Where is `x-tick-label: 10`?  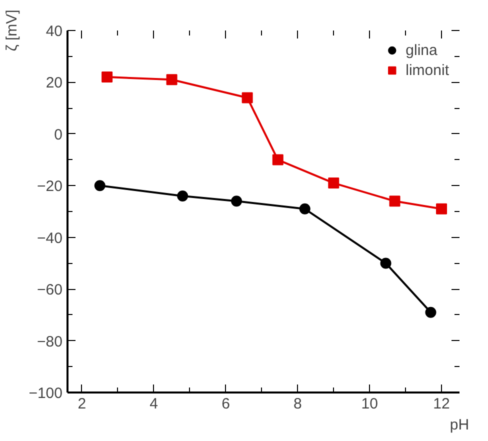 x-tick-label: 10 is located at coordinates (369, 404).